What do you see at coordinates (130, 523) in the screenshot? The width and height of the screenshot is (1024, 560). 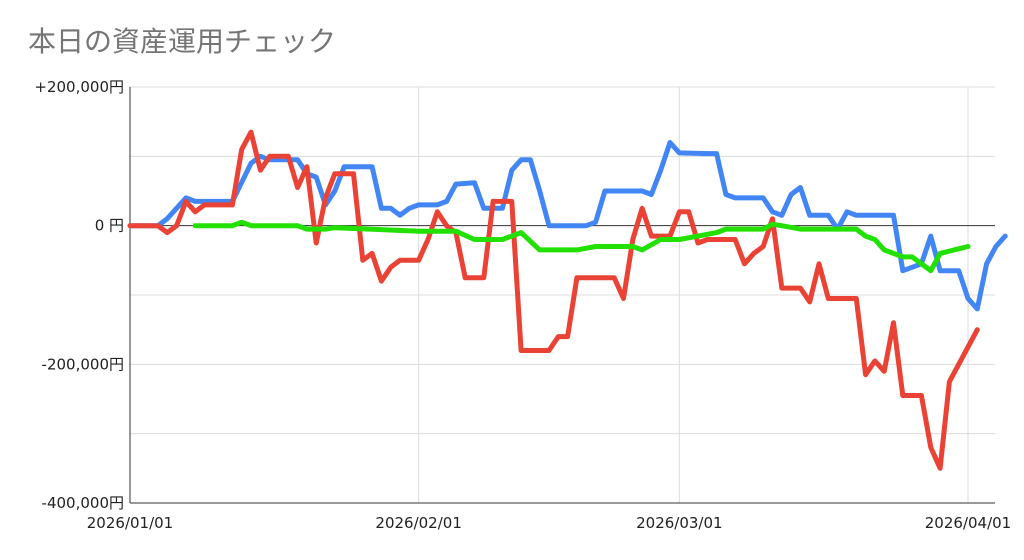 I see `x-tick-label: 2026/01/01` at bounding box center [130, 523].